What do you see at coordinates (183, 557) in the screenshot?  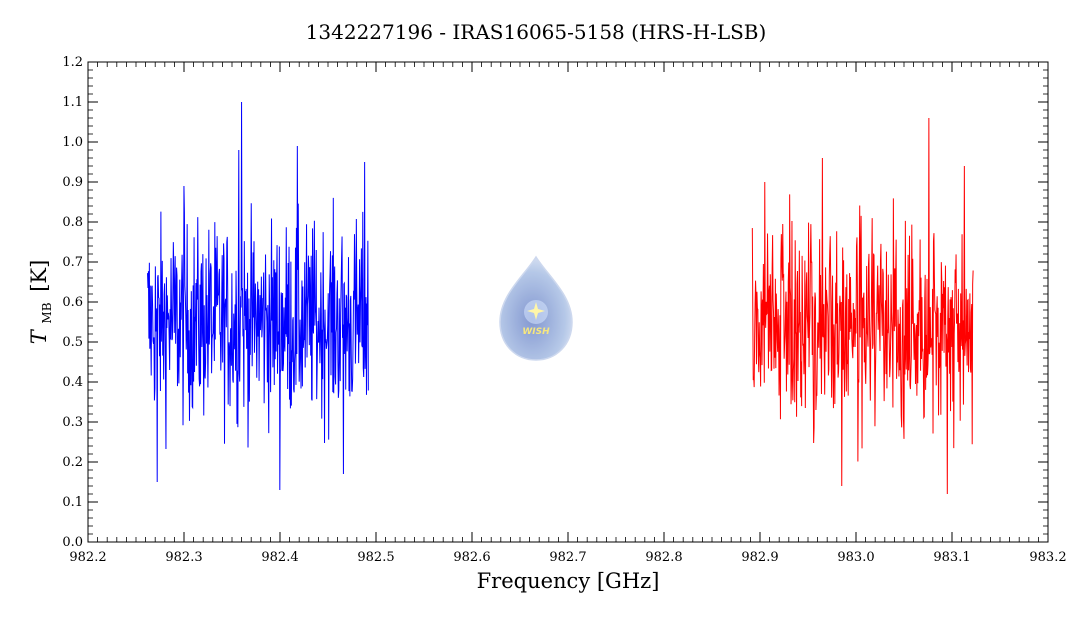 I see `x-tick-label: 982.3` at bounding box center [183, 557].